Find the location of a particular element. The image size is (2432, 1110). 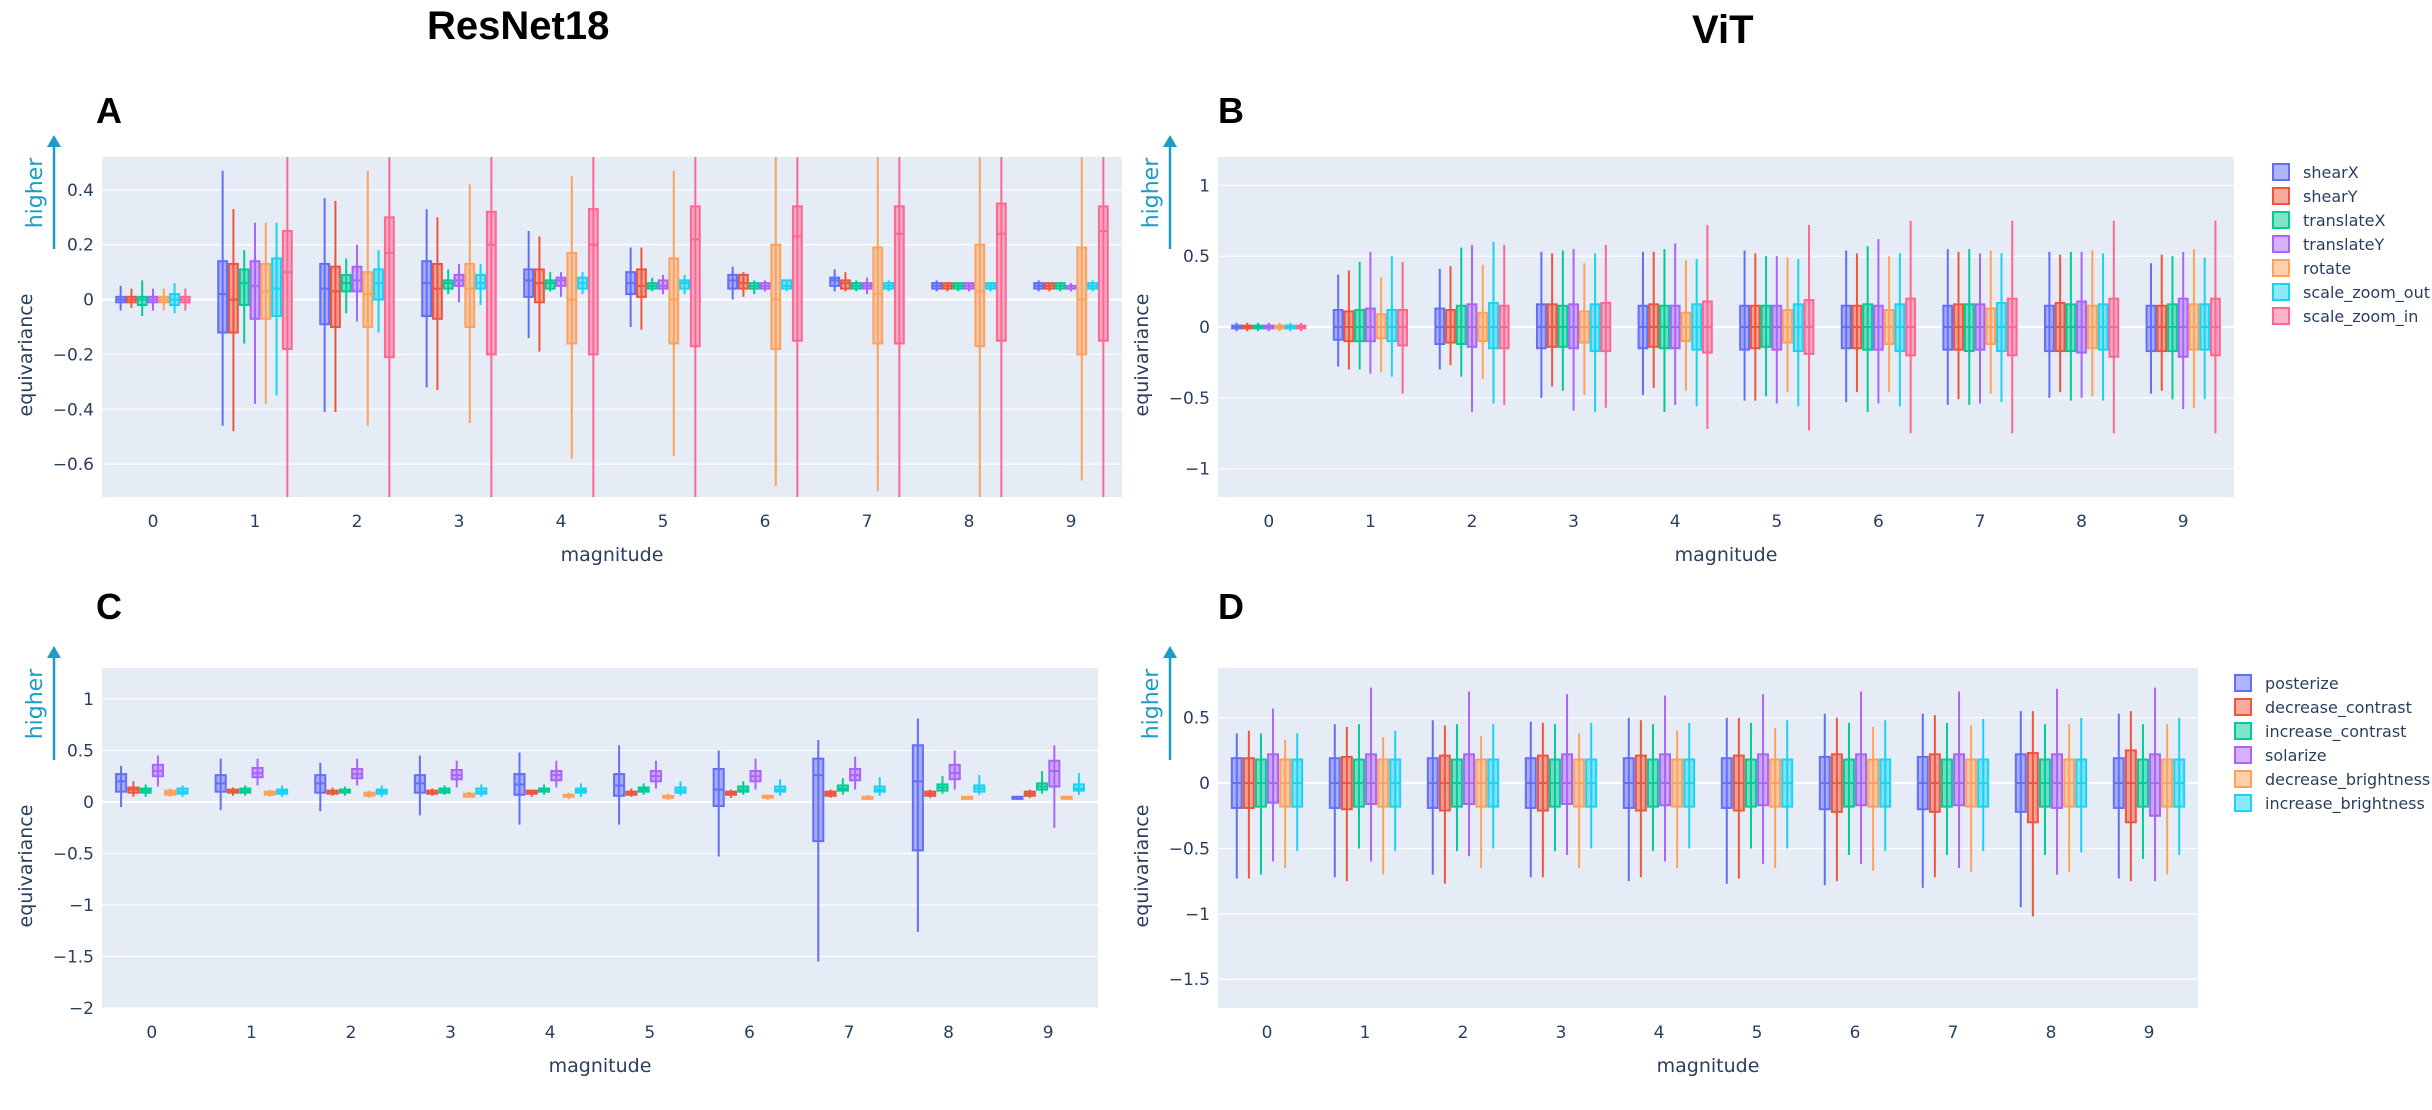

x-tick-label: 3 is located at coordinates (1573, 522).